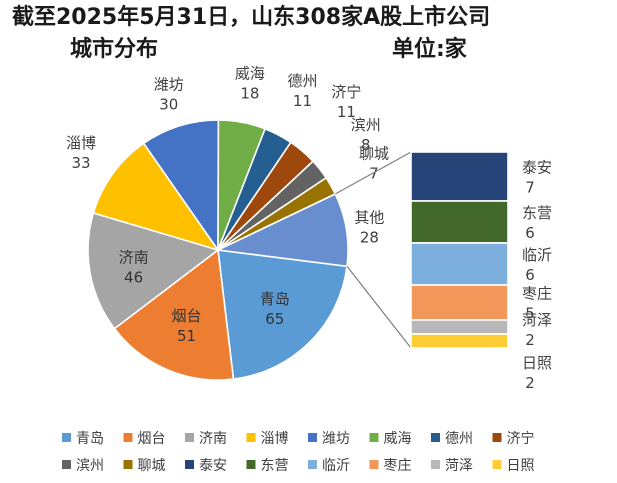 This screenshot has height=483, width=617. I want to click on legend-label-6: 威海, so click(398, 439).